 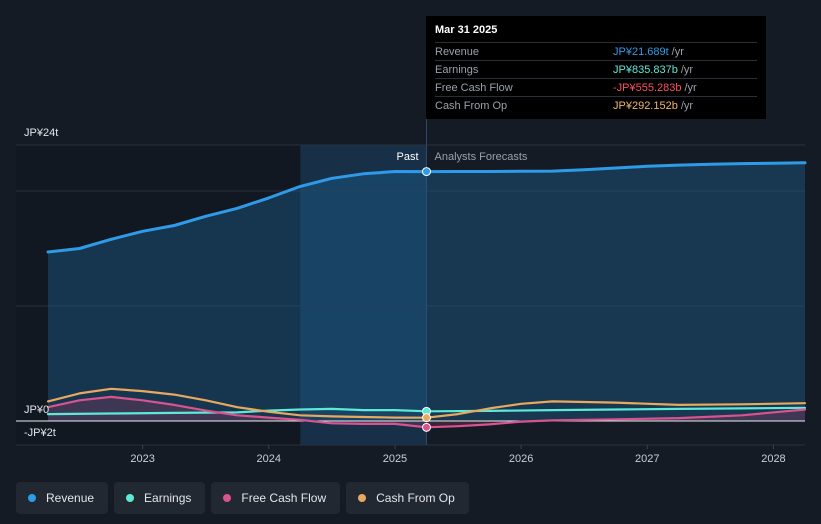 I want to click on legend-label: Cash From Op, so click(x=415, y=498).